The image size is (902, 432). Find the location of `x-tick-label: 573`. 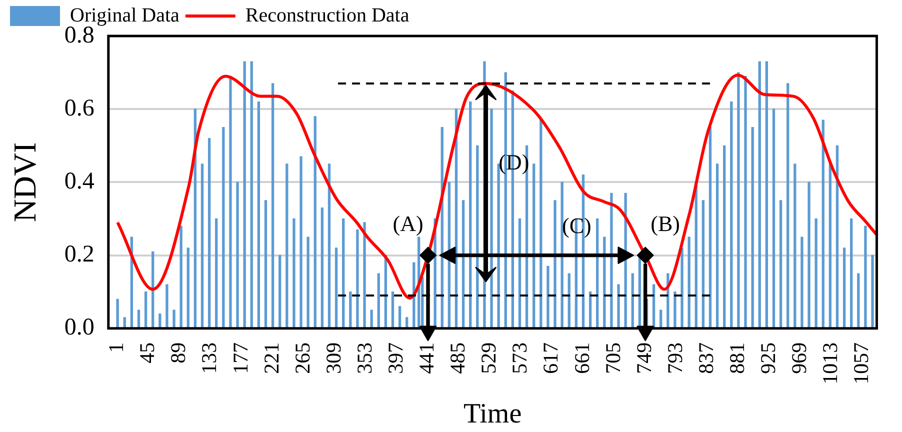

x-tick-label: 573 is located at coordinates (520, 358).